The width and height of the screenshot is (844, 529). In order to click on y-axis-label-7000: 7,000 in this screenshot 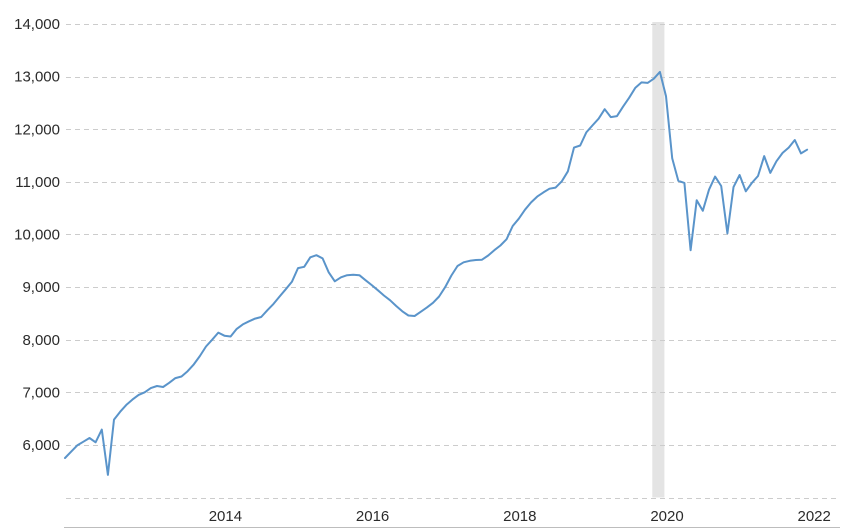, I will do `click(41, 392)`.